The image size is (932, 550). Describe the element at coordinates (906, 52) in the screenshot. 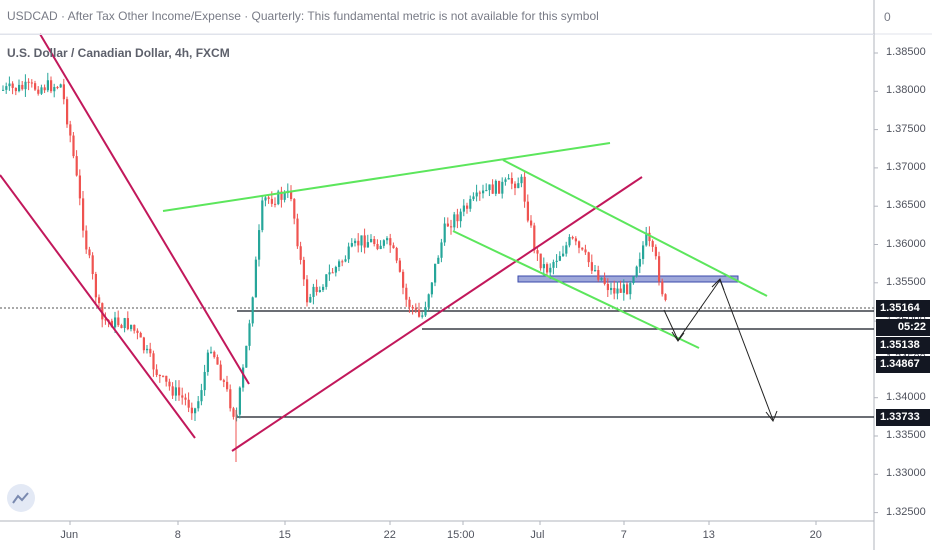

I see `price-axis-label: 1.38500` at that location.